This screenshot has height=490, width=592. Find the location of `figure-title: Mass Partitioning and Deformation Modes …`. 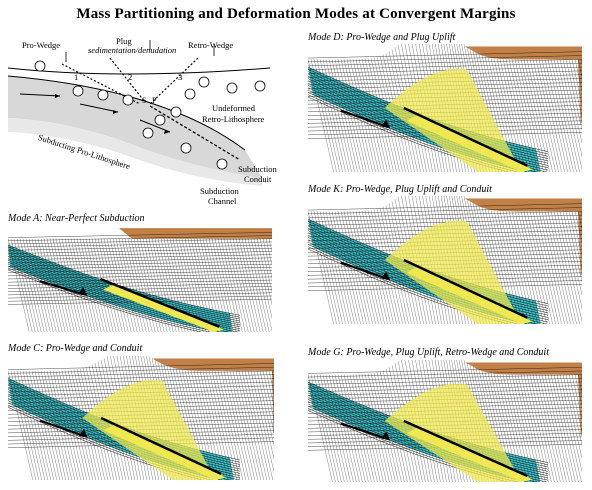

figure-title: Mass Partitioning and Deformation Modes … is located at coordinates (296, 14).